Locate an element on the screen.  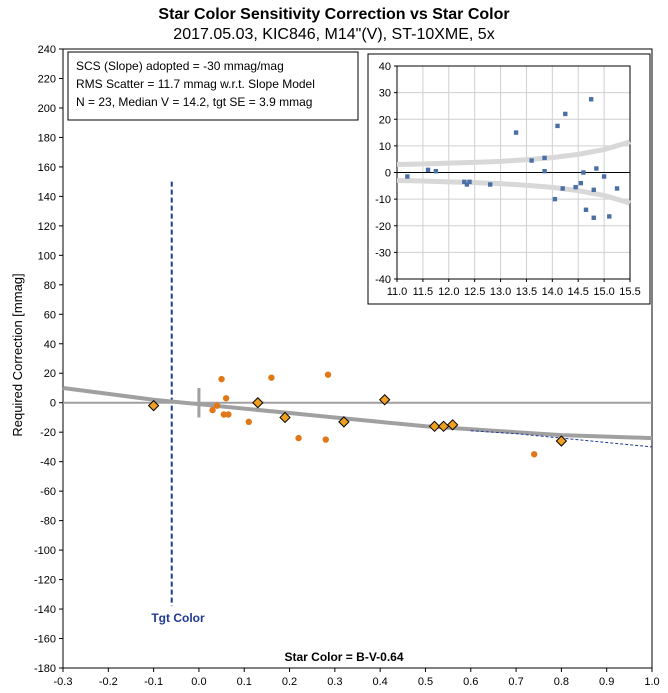
y-tick-label: 160 is located at coordinates (47, 168).